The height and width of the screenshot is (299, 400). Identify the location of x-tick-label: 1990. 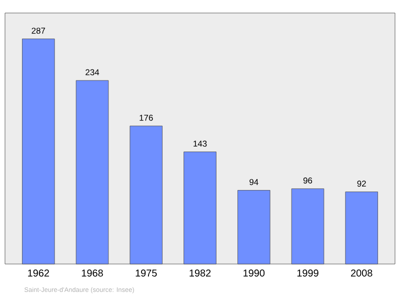
(254, 273).